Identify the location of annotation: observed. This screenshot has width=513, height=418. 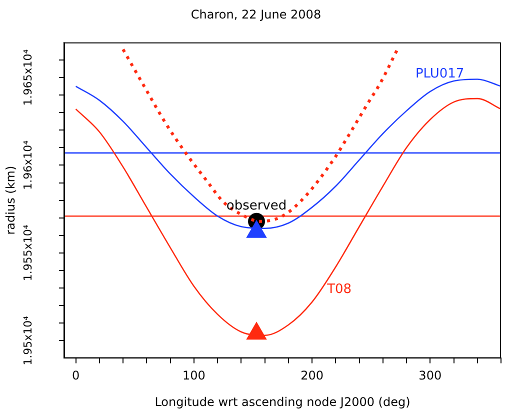
(256, 206).